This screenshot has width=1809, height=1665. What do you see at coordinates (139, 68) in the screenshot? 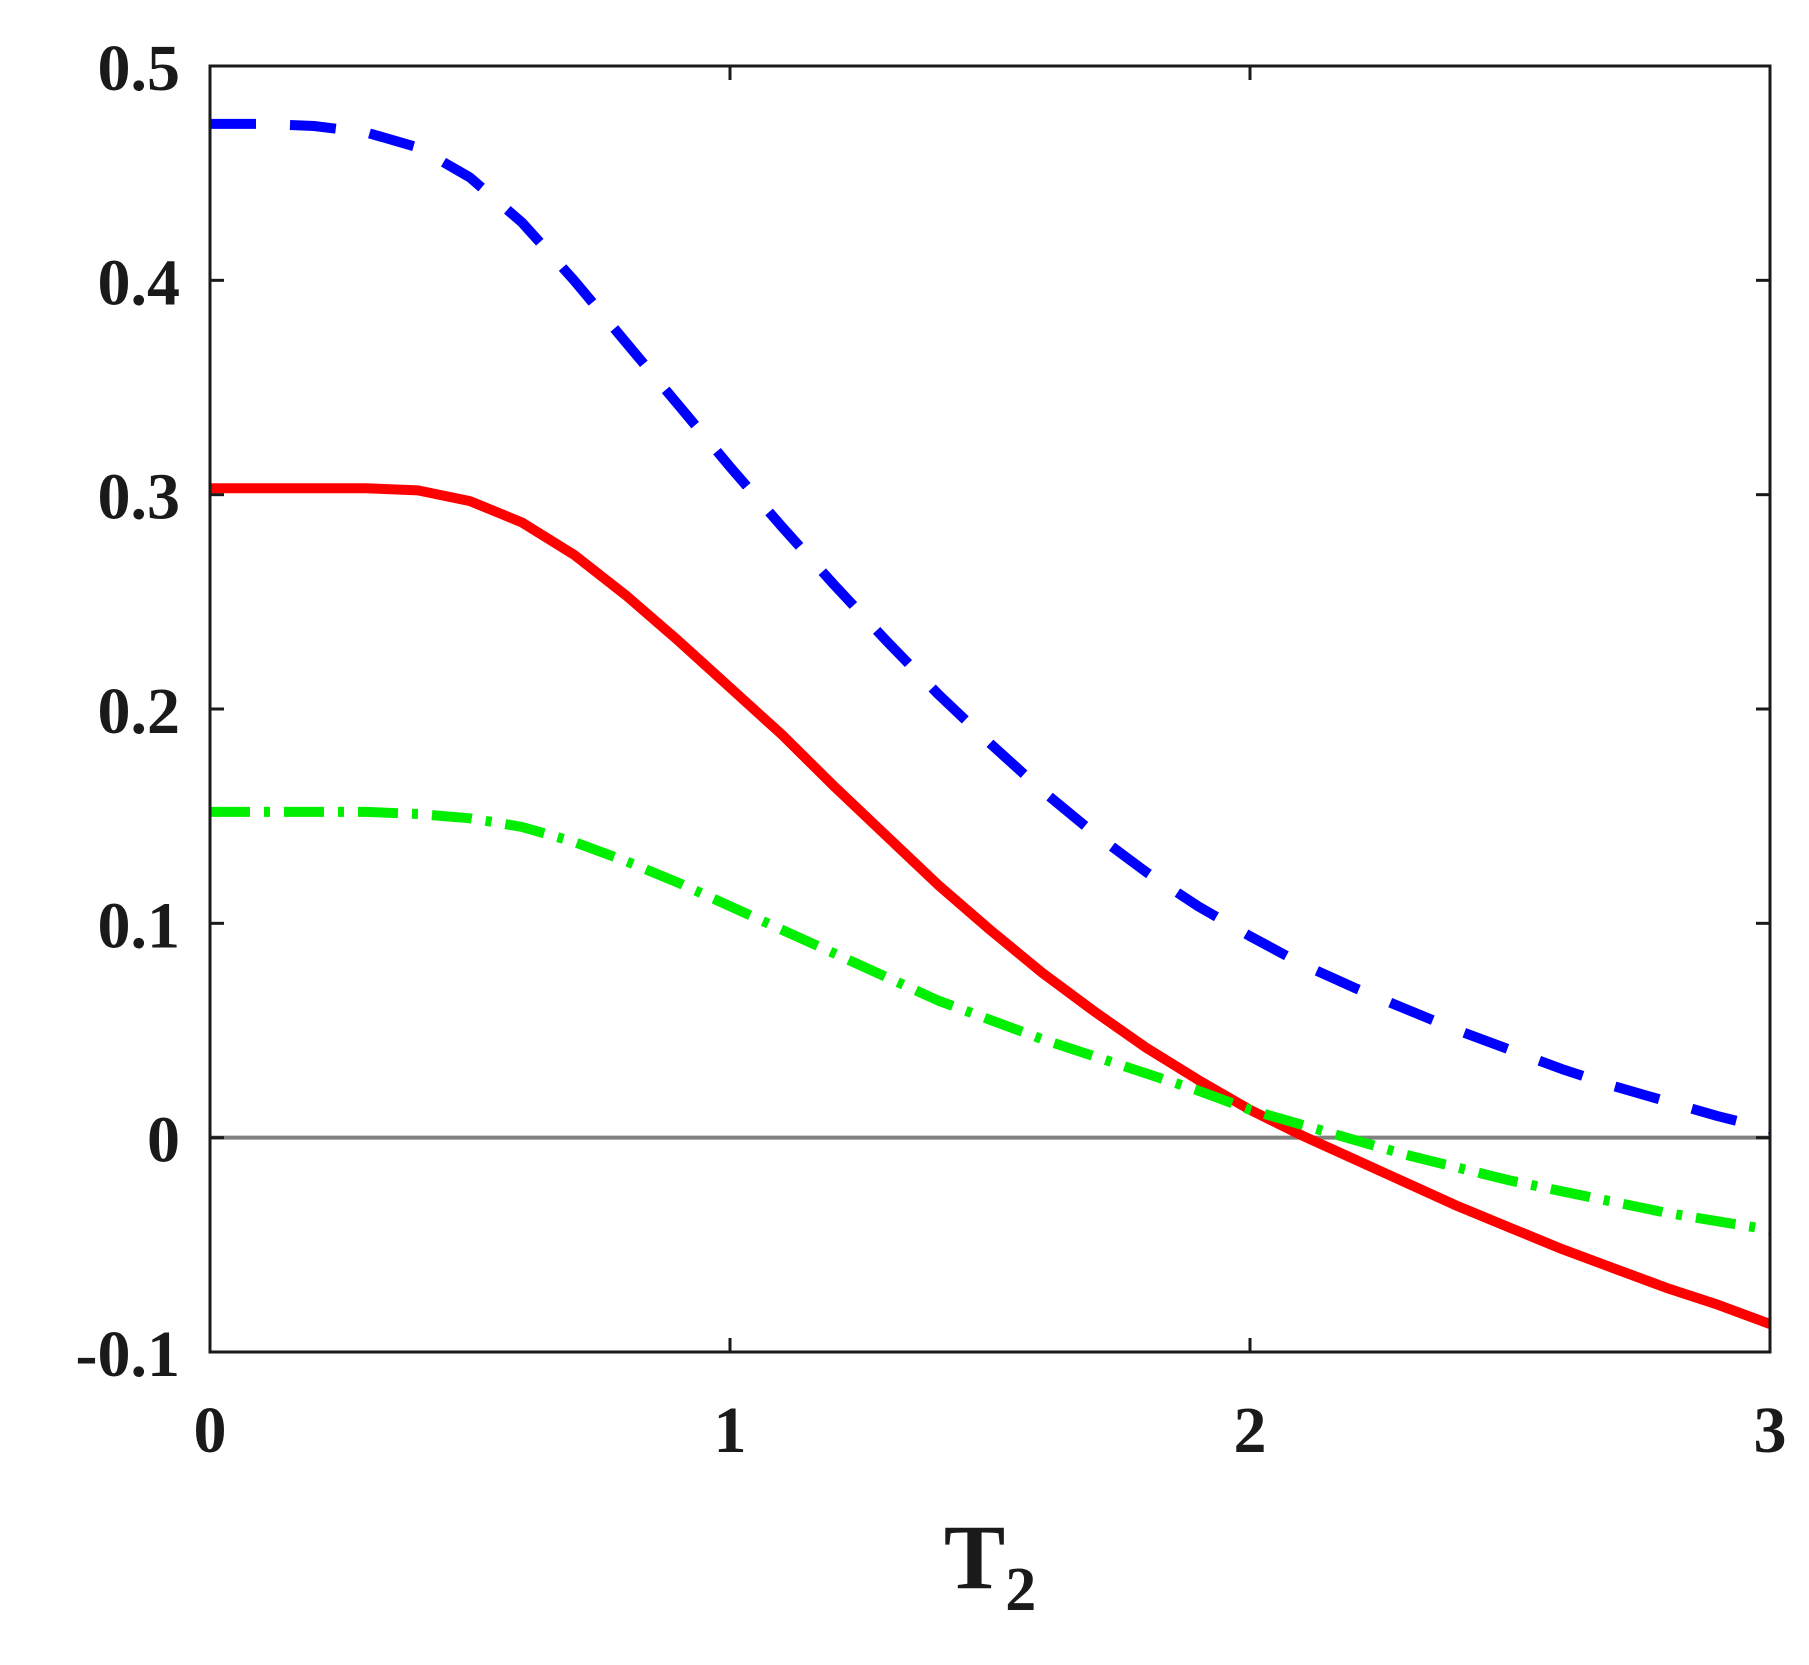
I see `y-tick-label: 0.5` at bounding box center [139, 68].